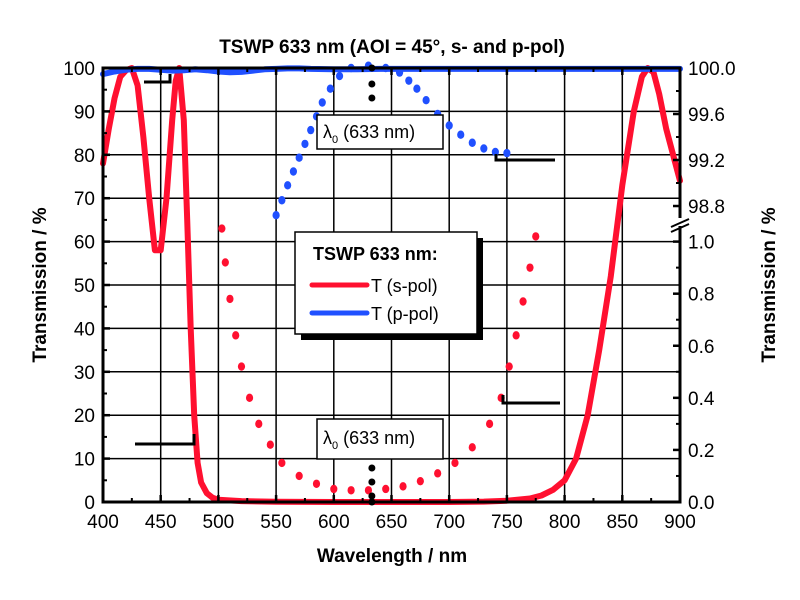 This screenshot has width=800, height=600. What do you see at coordinates (372, 468) in the screenshot?
I see `lambda0-marker-dot` at bounding box center [372, 468].